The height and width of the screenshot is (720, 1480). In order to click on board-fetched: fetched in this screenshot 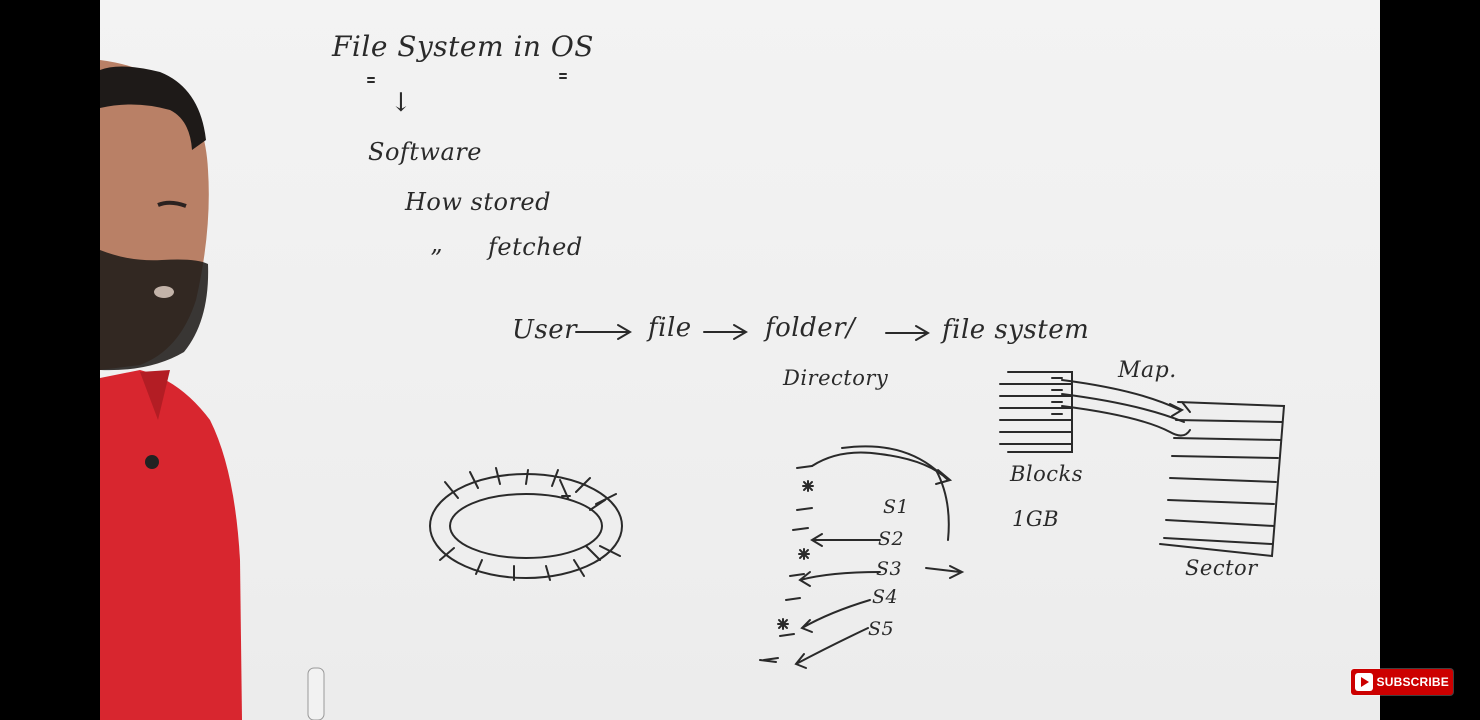, I will do `click(535, 247)`.